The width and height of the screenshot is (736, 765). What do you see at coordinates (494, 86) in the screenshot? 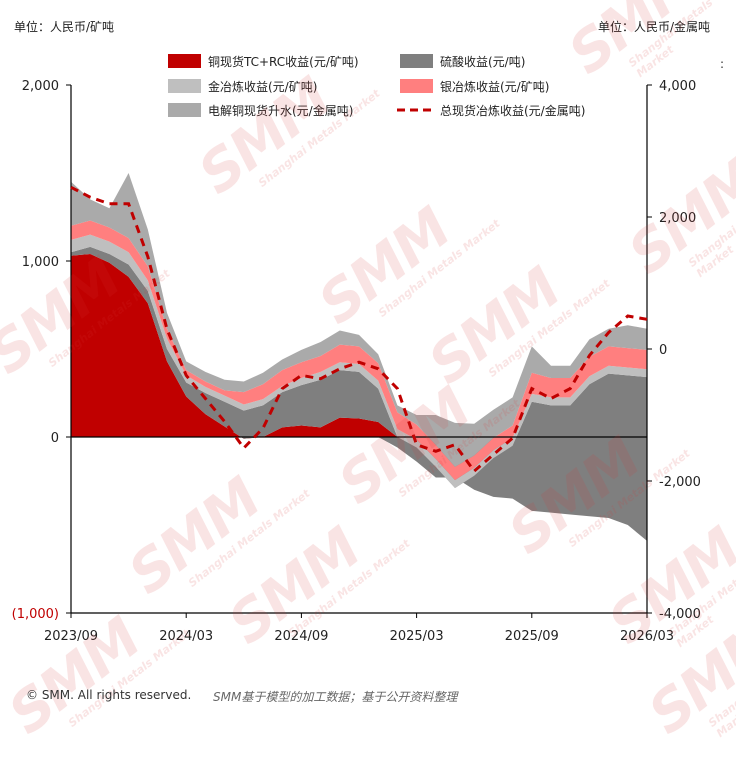
I see `legend-label: 银冶炼收益(元/矿吨)` at bounding box center [494, 86].